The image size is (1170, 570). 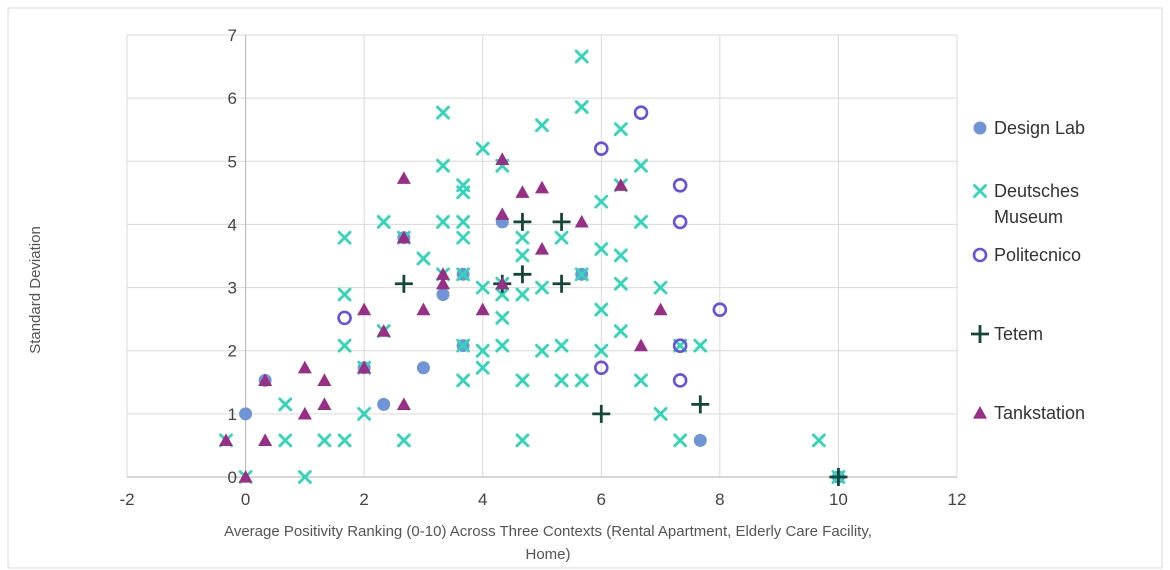 What do you see at coordinates (1026, 204) in the screenshot?
I see `legend-entry: Deutsches Museum` at bounding box center [1026, 204].